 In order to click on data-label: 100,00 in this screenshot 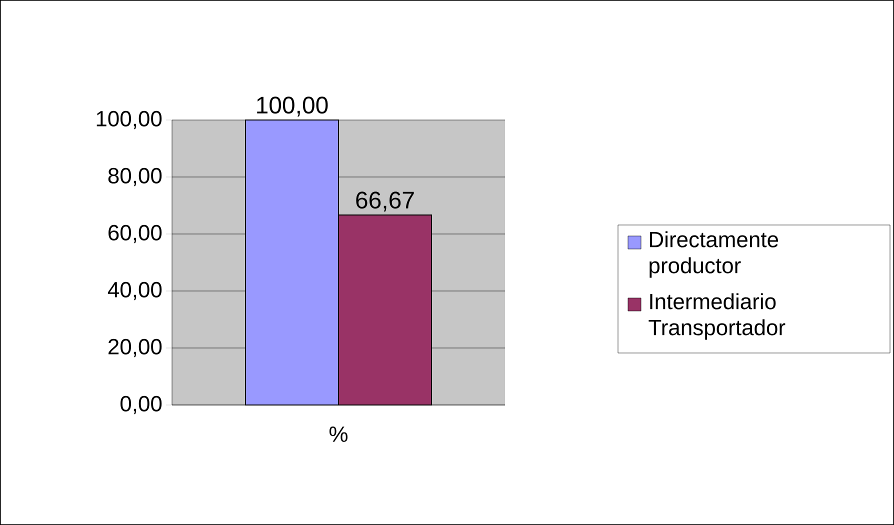, I will do `click(292, 106)`.